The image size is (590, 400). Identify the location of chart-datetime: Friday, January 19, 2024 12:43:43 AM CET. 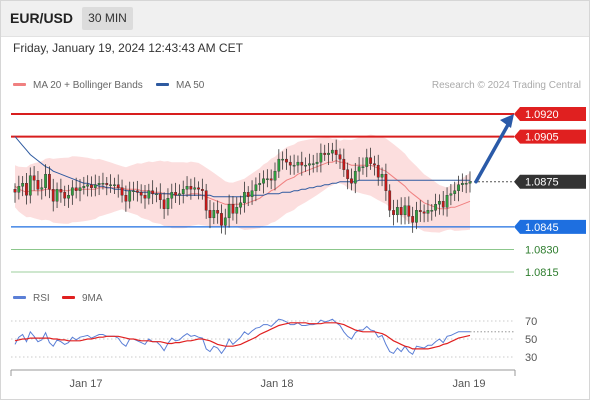
(128, 48).